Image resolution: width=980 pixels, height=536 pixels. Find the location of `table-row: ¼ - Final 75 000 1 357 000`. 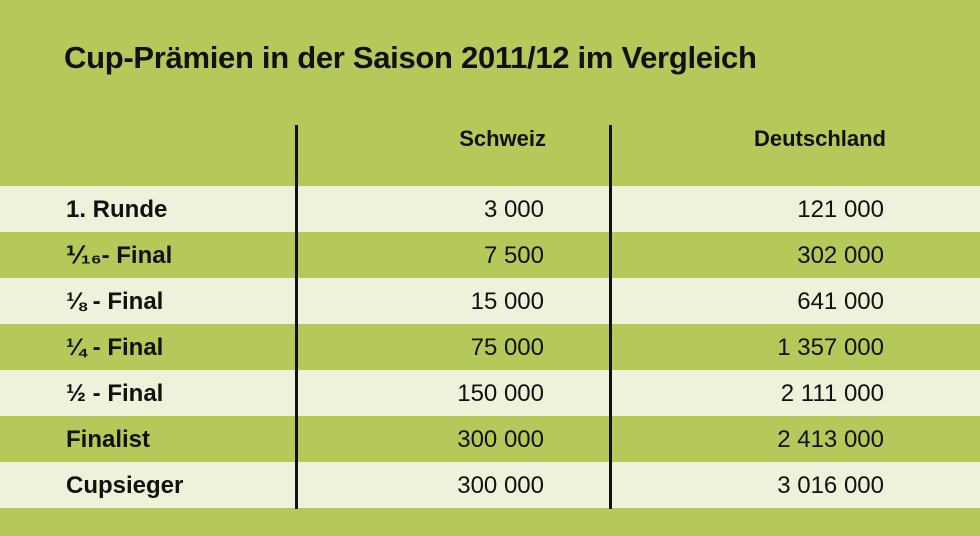

table-row: ¼ - Final 75 000 1 357 000 is located at coordinates (490, 347).